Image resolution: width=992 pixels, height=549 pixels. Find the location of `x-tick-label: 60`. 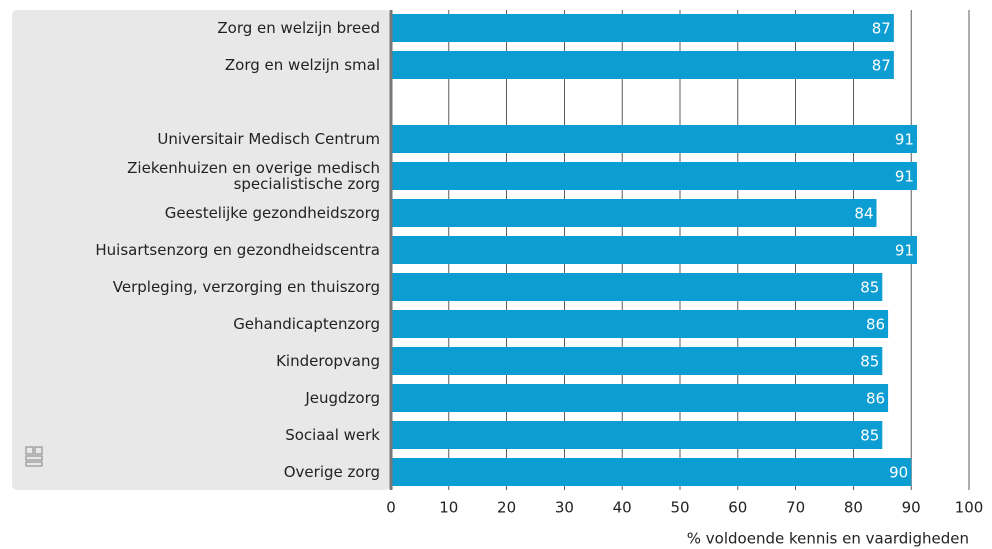

x-tick-label: 60 is located at coordinates (737, 508).